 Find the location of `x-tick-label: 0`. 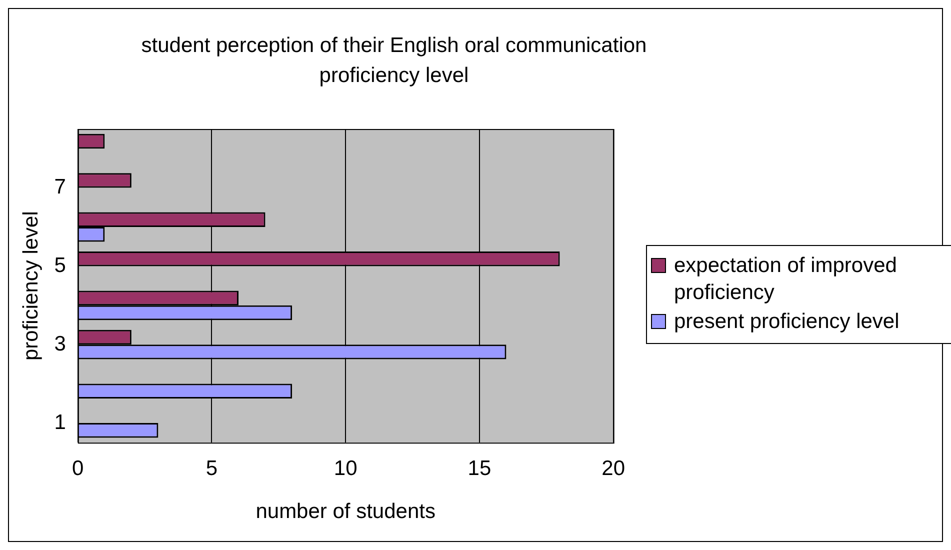

x-tick-label: 0 is located at coordinates (78, 468).